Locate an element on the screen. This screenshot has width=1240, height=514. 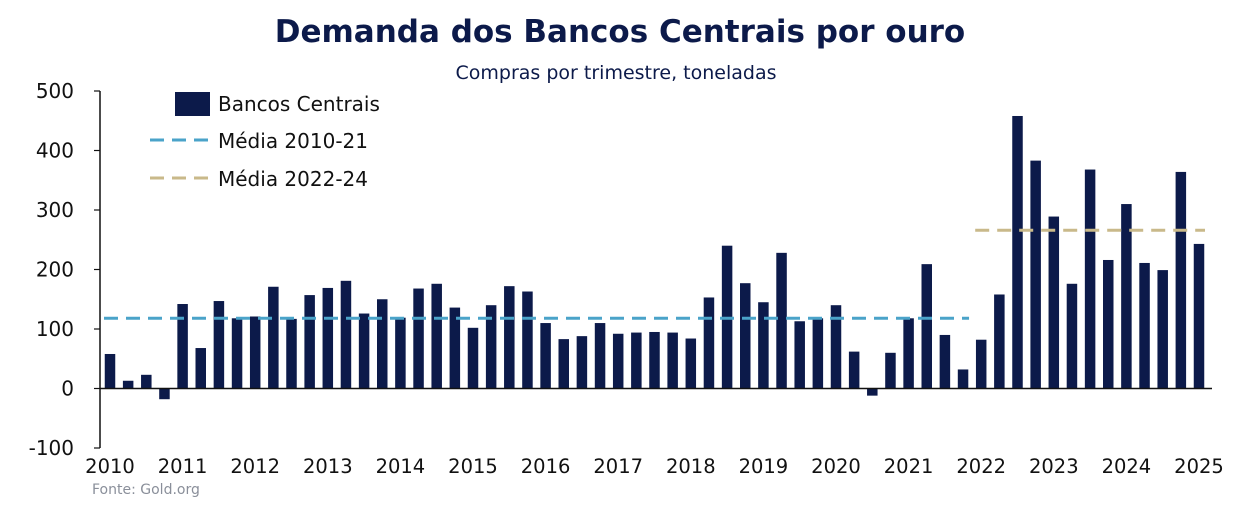
chart-title: Demanda dos Bancos Centrais por ouro is located at coordinates (620, 32).